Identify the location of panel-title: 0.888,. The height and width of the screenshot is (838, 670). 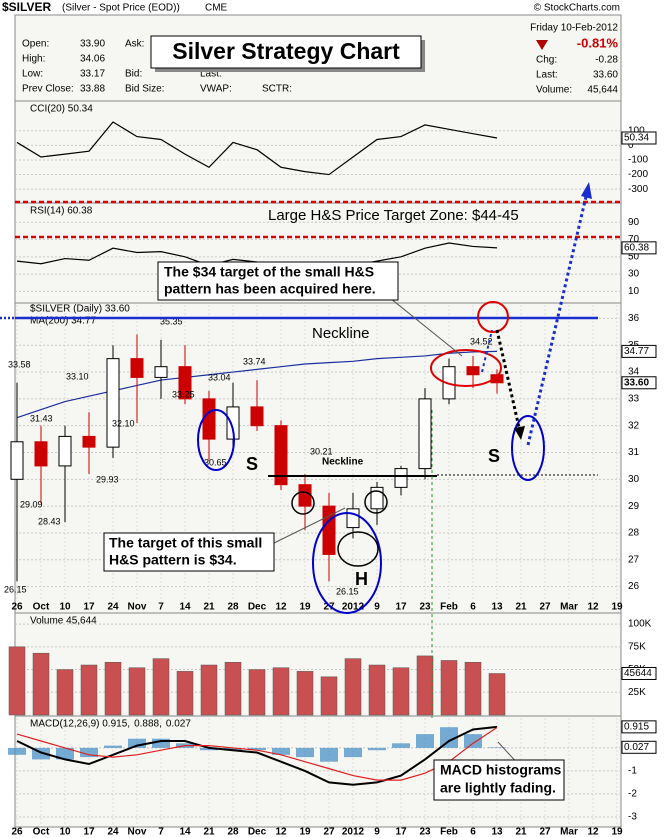
(148, 724).